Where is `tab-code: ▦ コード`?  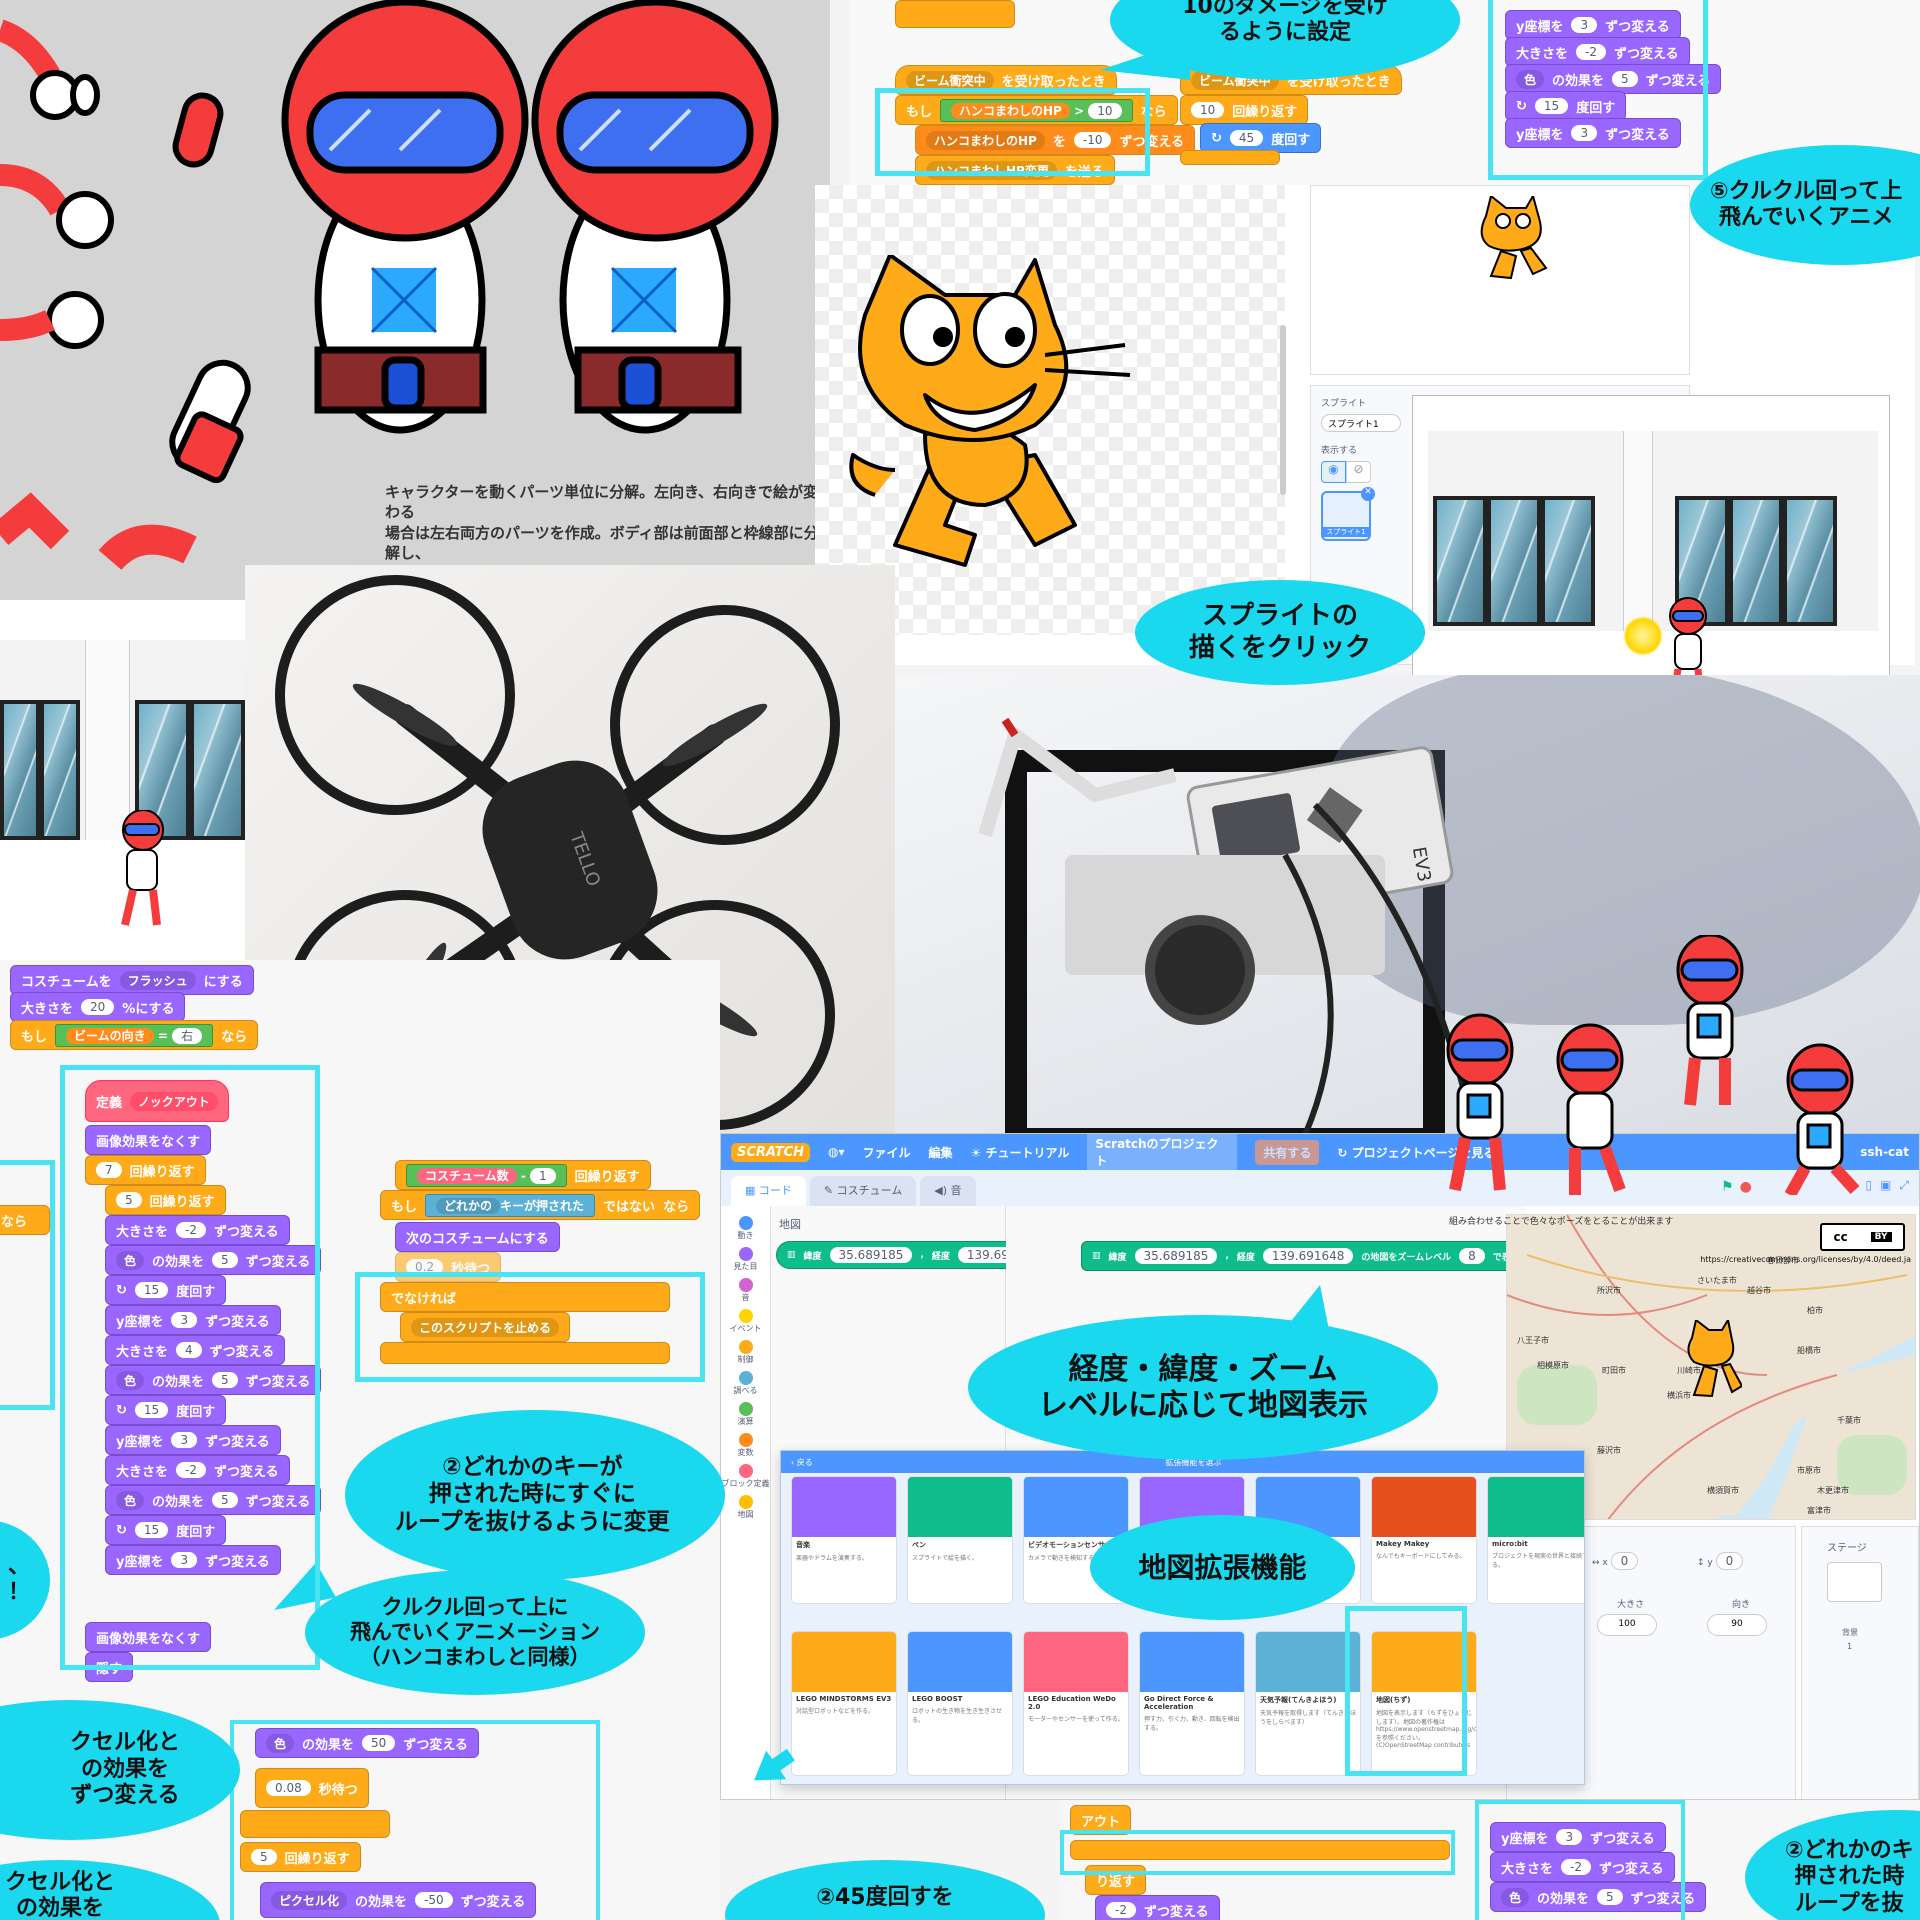 tab-code: ▦ コード is located at coordinates (768, 1191).